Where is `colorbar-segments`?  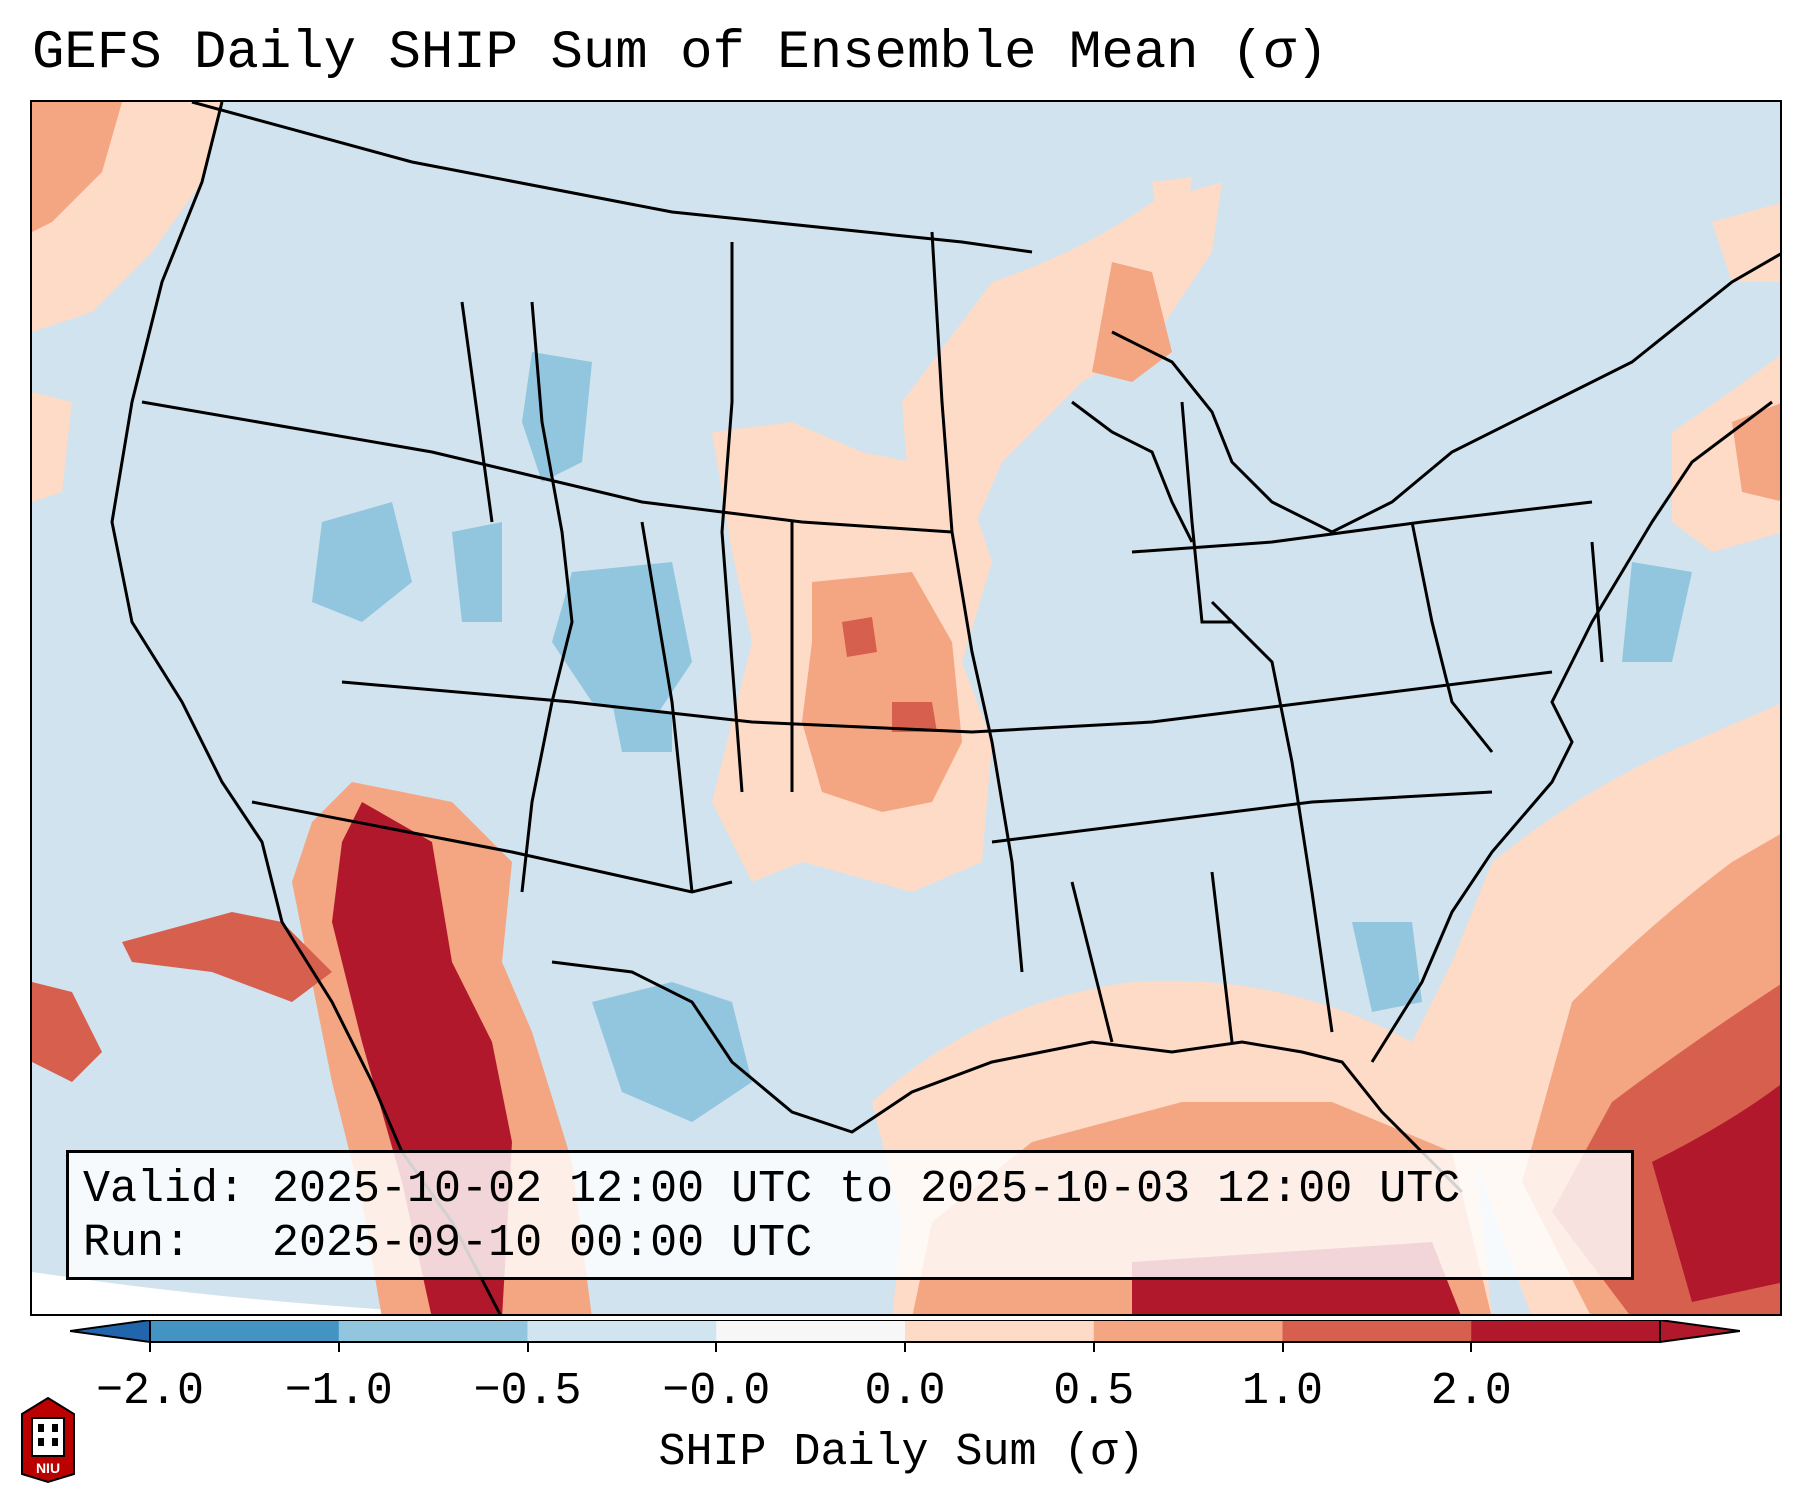 colorbar-segments is located at coordinates (905, 1331).